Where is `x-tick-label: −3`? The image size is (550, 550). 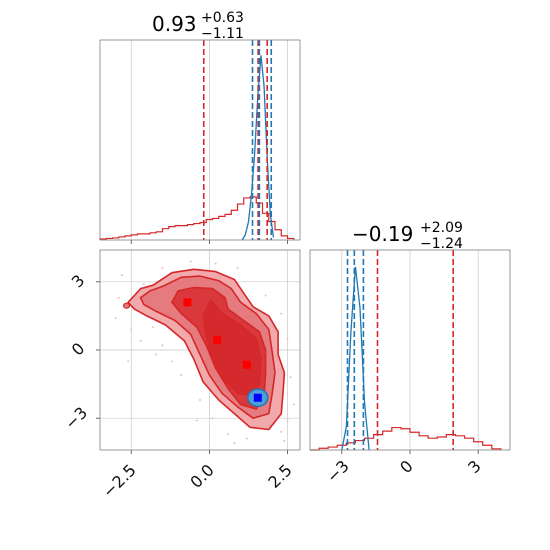 x-tick-label: −3 is located at coordinates (338, 471).